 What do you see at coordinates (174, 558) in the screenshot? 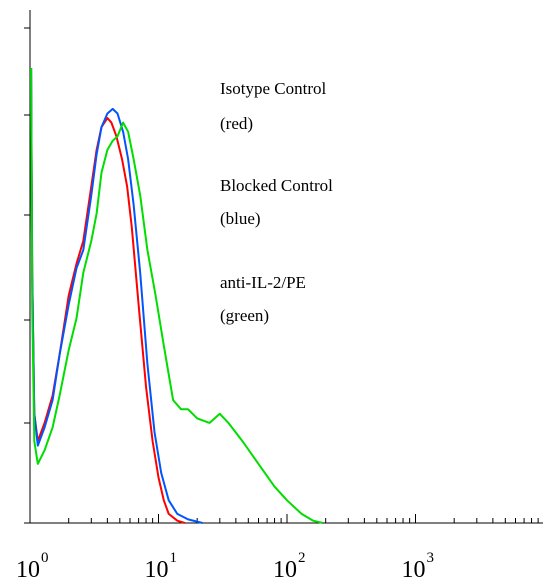
I see `x-tick-label-exp-1: 1` at bounding box center [174, 558].